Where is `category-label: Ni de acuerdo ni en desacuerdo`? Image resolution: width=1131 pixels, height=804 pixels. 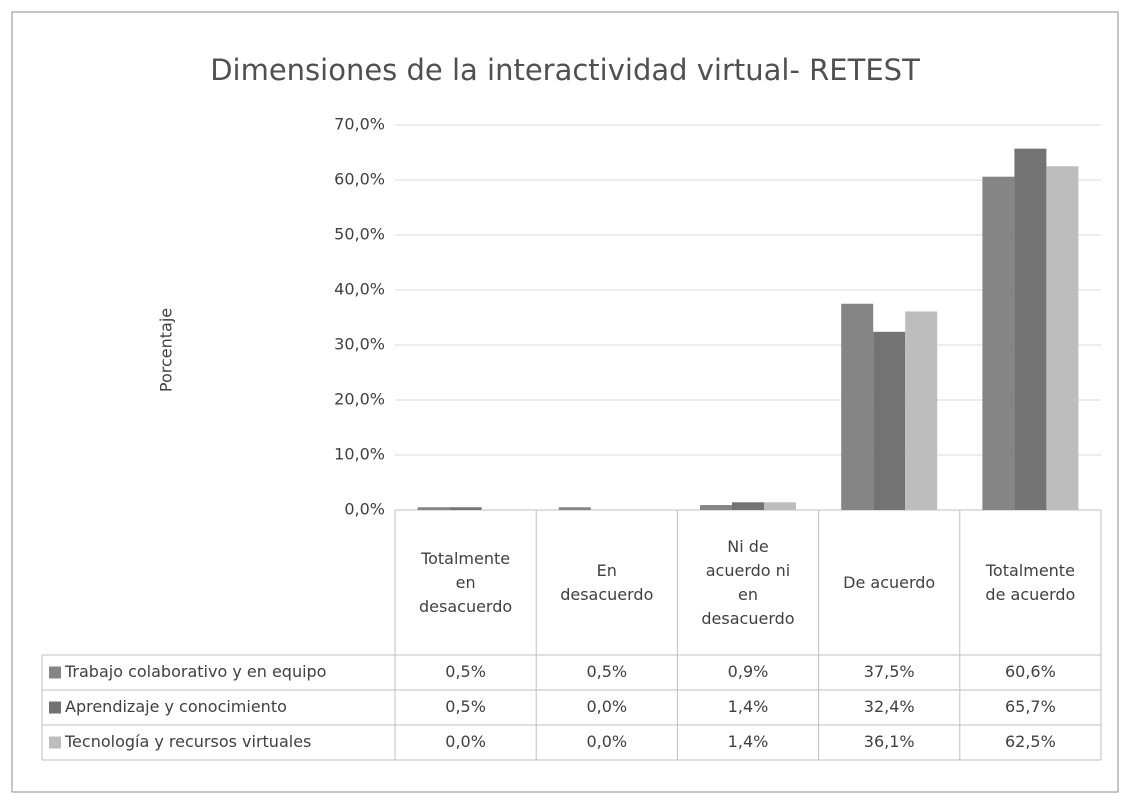 category-label: Ni de acuerdo ni en desacuerdo is located at coordinates (748, 582).